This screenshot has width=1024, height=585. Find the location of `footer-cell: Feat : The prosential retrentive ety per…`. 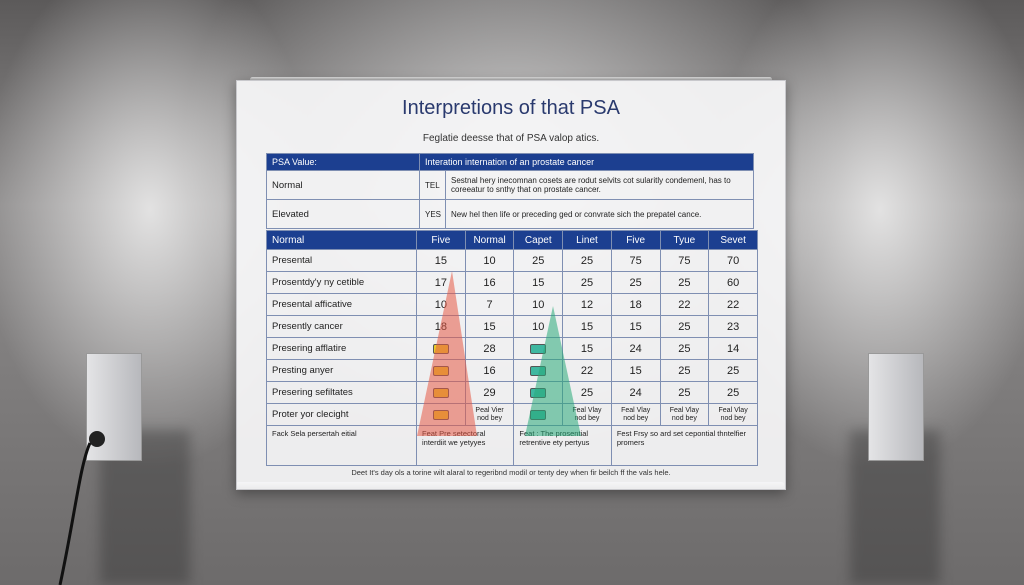

footer-cell: Feat : The prosential retrentive ety per… is located at coordinates (562, 445).